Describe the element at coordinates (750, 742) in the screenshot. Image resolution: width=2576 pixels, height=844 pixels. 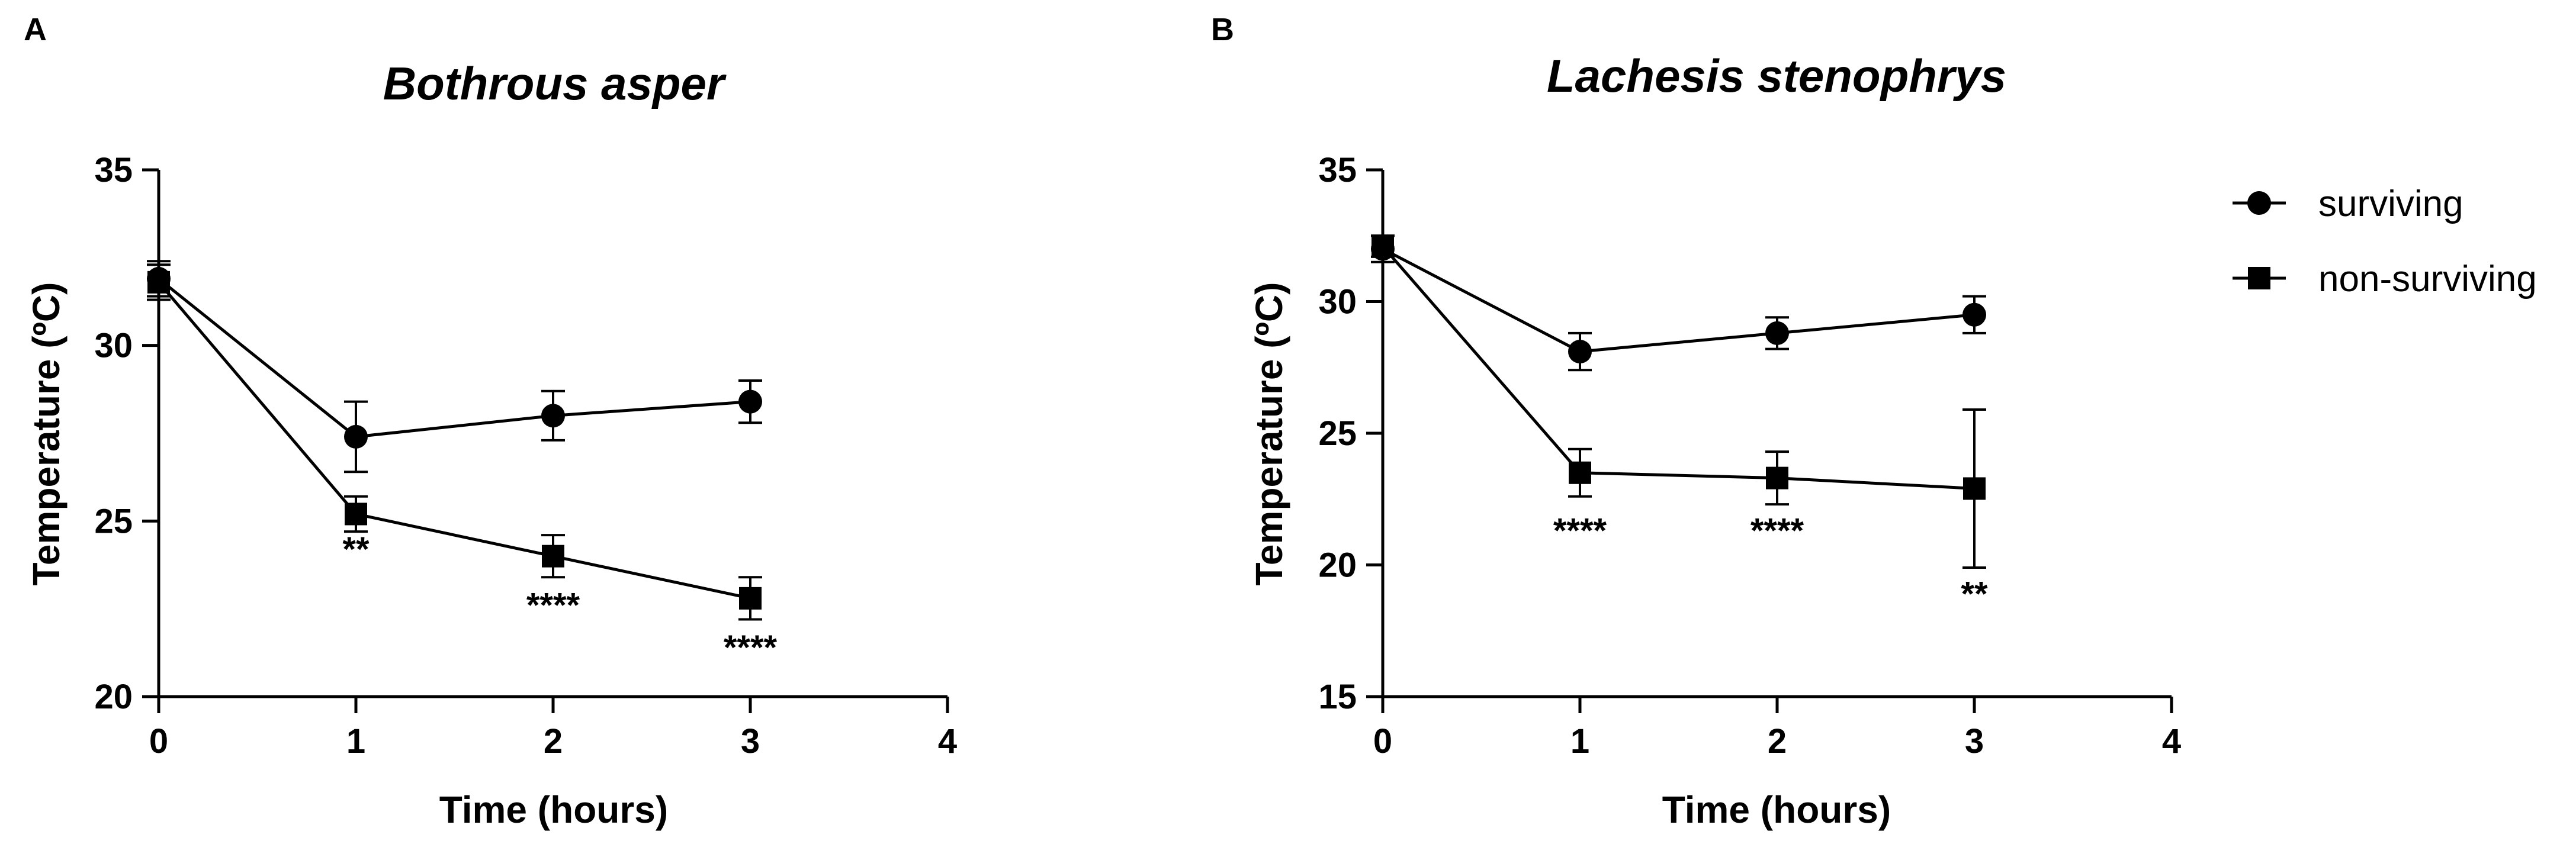
I see `x-tick-label-a: 3` at that location.